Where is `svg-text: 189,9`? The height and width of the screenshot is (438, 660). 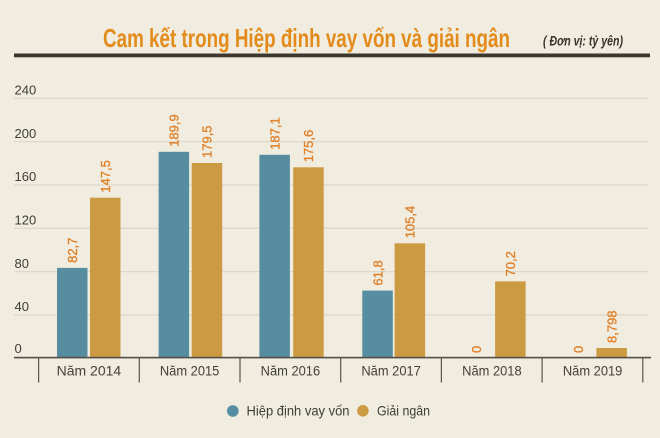 svg-text: 189,9 is located at coordinates (174, 130).